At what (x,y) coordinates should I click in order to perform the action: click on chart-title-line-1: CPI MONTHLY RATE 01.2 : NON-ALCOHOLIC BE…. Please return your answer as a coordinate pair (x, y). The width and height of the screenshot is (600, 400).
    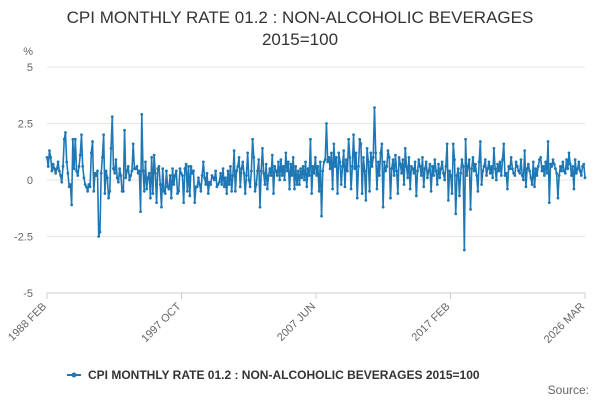
    Looking at the image, I should click on (300, 17).